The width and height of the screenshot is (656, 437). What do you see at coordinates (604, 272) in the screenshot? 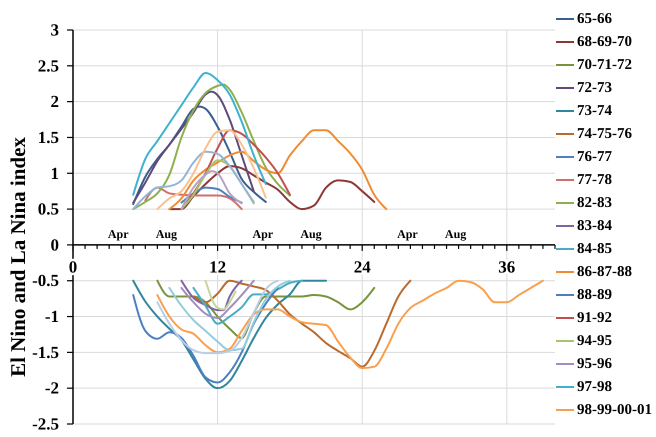
I see `legend-label: 86-87-88` at bounding box center [604, 272].